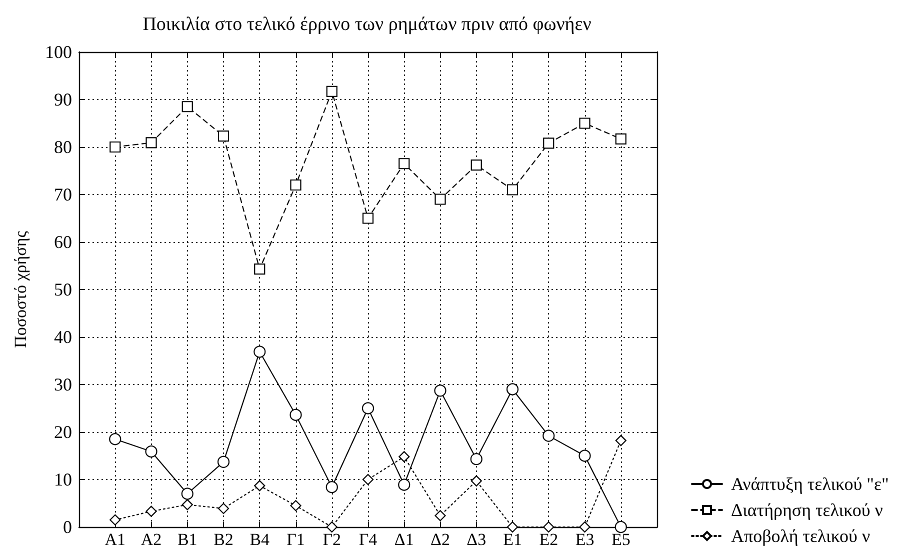 The height and width of the screenshot is (553, 898). What do you see at coordinates (63, 147) in the screenshot?
I see `y-tick-label: 80` at bounding box center [63, 147].